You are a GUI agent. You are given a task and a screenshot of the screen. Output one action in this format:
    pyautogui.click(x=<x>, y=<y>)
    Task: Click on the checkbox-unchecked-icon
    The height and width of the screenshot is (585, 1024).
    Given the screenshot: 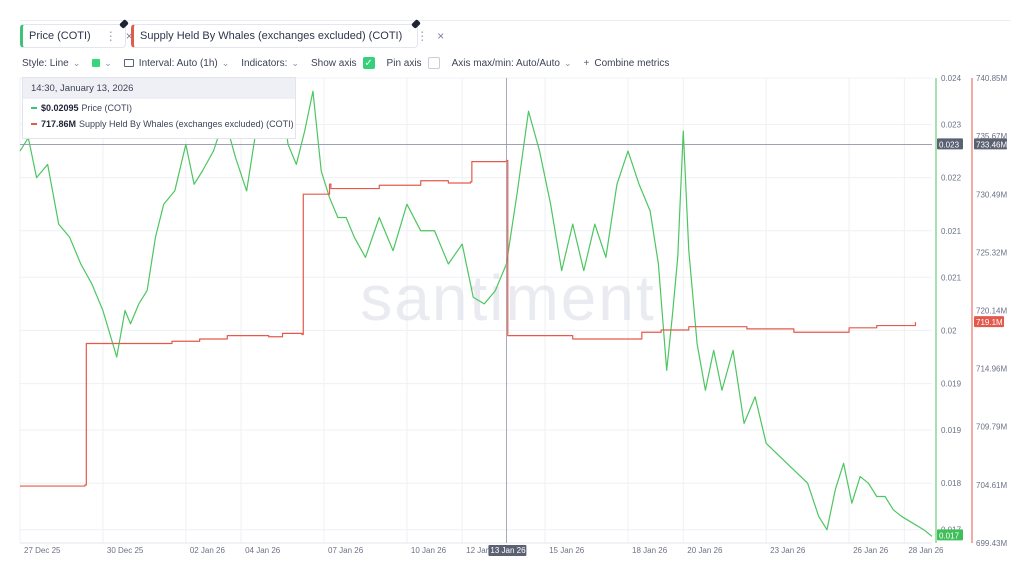 What is the action you would take?
    pyautogui.click(x=433, y=63)
    